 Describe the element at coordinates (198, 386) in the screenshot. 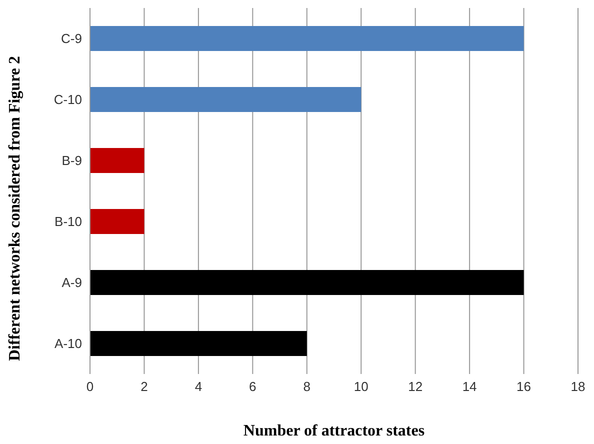

I see `x-tick-label: 4` at that location.